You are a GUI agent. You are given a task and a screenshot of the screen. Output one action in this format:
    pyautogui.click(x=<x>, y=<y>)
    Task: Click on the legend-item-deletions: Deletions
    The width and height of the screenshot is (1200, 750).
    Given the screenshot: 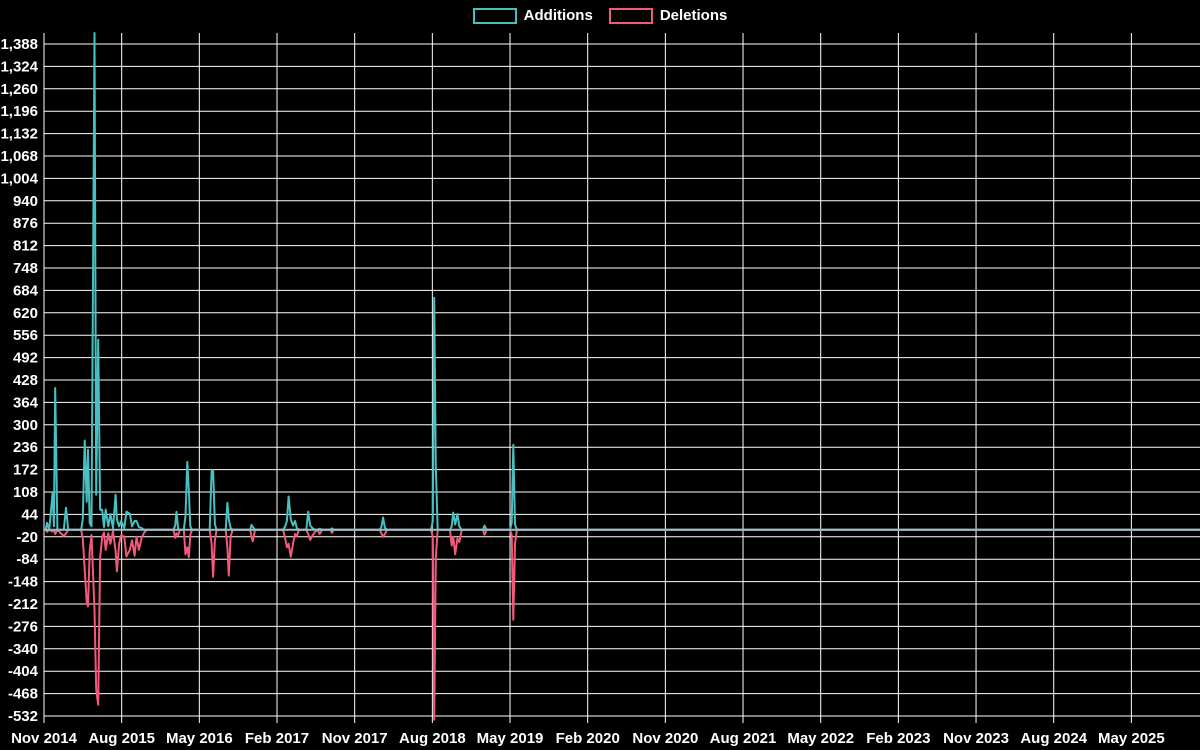 What is the action you would take?
    pyautogui.click(x=668, y=16)
    